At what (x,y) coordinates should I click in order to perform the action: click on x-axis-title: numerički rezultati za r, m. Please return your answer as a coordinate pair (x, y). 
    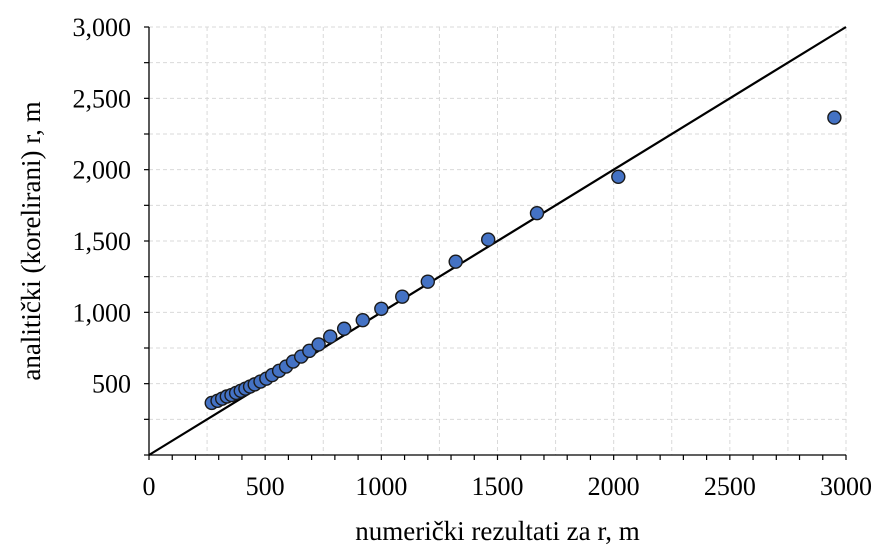
    Looking at the image, I should click on (497, 531).